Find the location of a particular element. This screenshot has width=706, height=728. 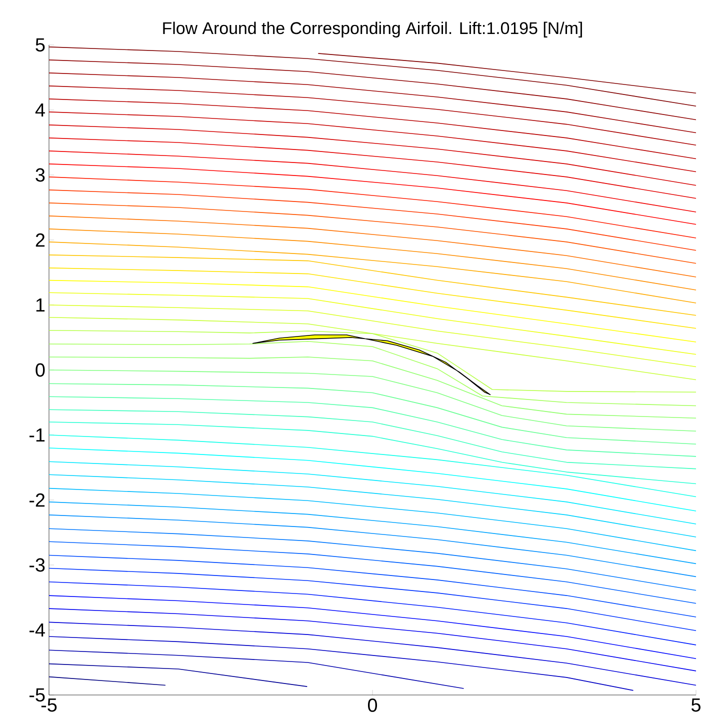

y-tick-label: 3 is located at coordinates (40, 175).